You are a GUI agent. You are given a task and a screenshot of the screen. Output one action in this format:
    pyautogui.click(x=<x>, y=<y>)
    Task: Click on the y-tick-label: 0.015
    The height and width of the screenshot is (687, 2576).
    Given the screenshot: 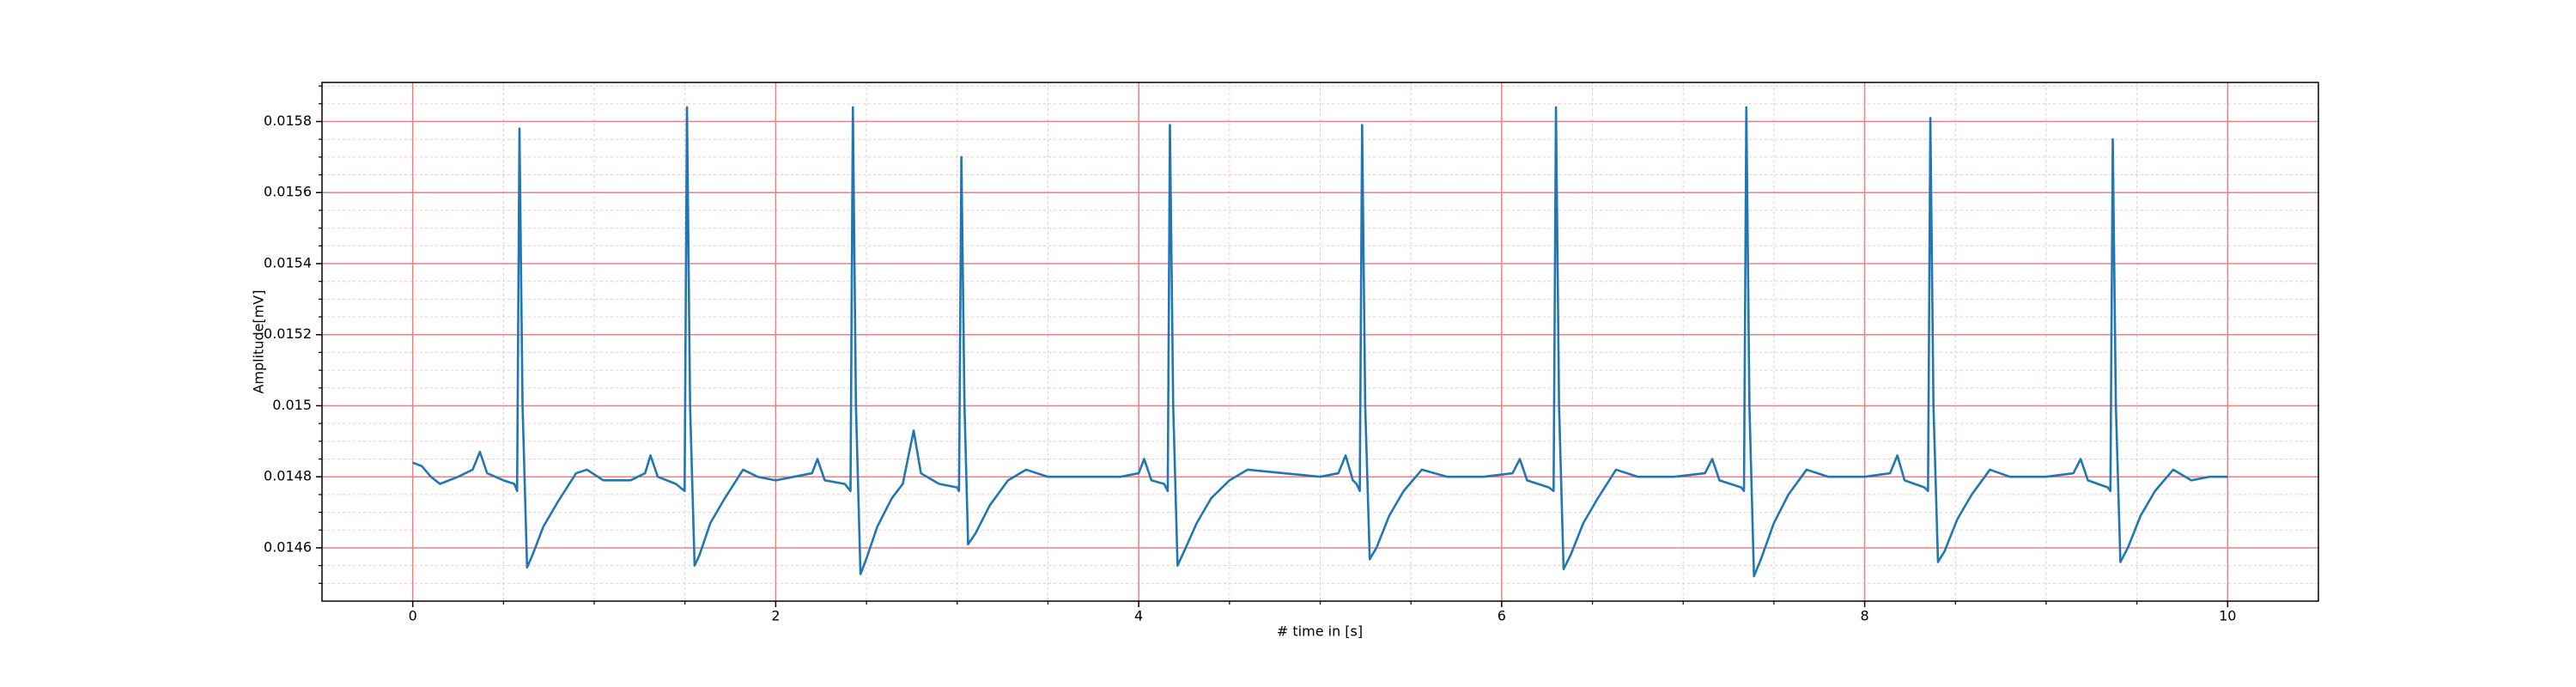 What is the action you would take?
    pyautogui.click(x=292, y=405)
    